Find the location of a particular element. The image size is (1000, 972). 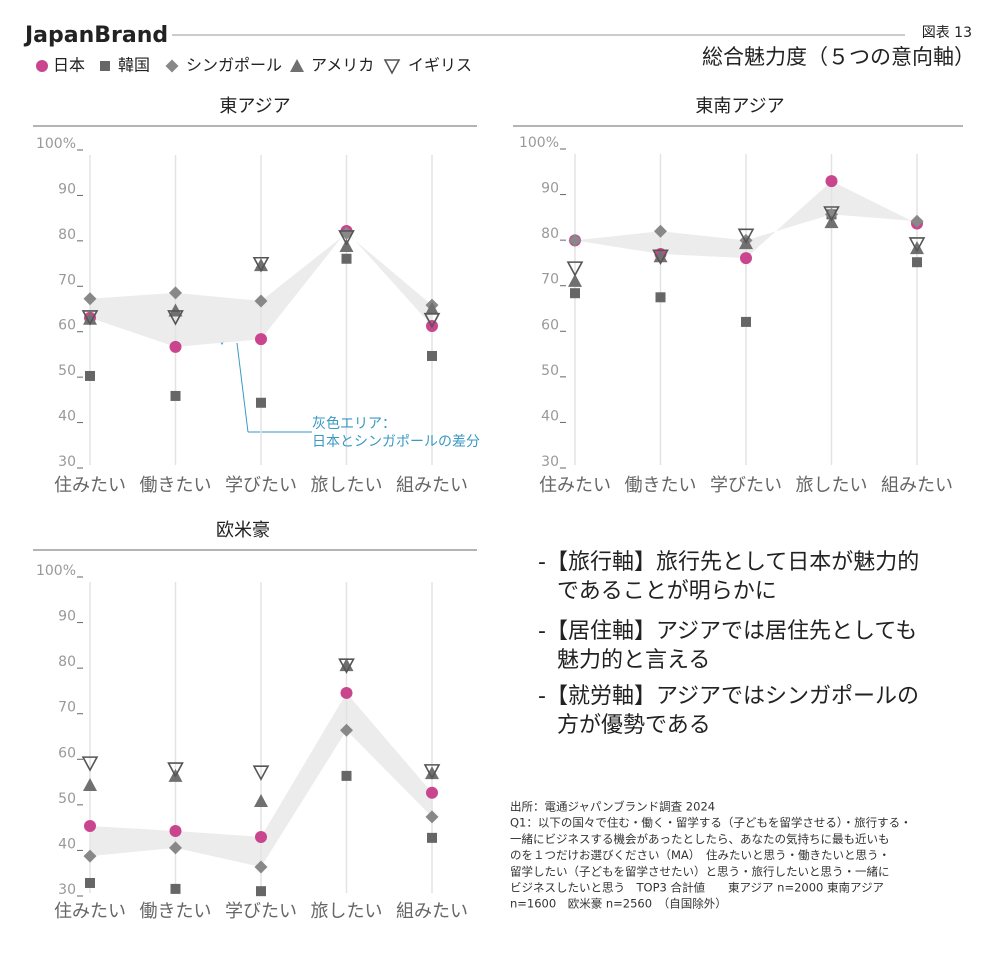

y-tick-label: 50 is located at coordinates (67, 371).